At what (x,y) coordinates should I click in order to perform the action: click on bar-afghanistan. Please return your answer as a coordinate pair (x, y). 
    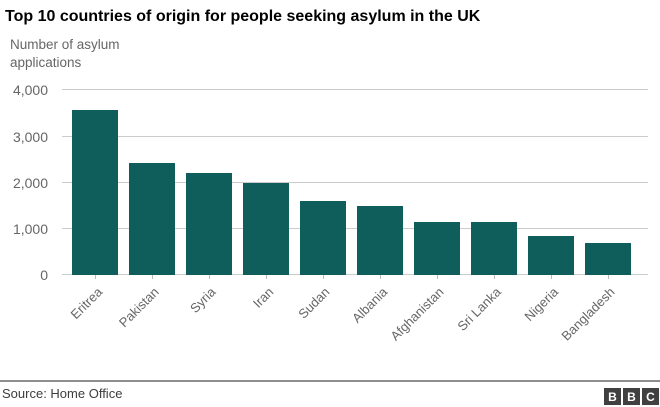
    Looking at the image, I should click on (437, 248).